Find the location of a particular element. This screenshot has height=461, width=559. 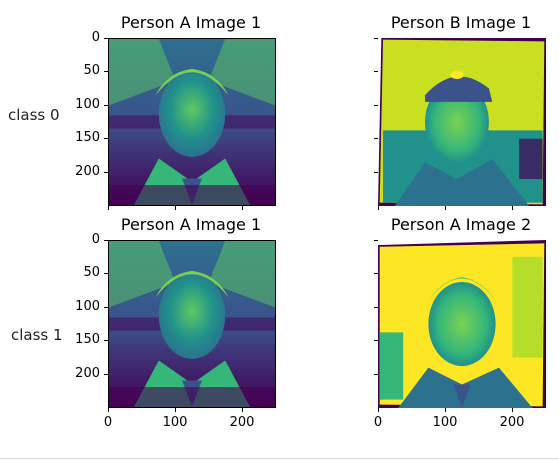

face-image-a1-copy is located at coordinates (192, 324).